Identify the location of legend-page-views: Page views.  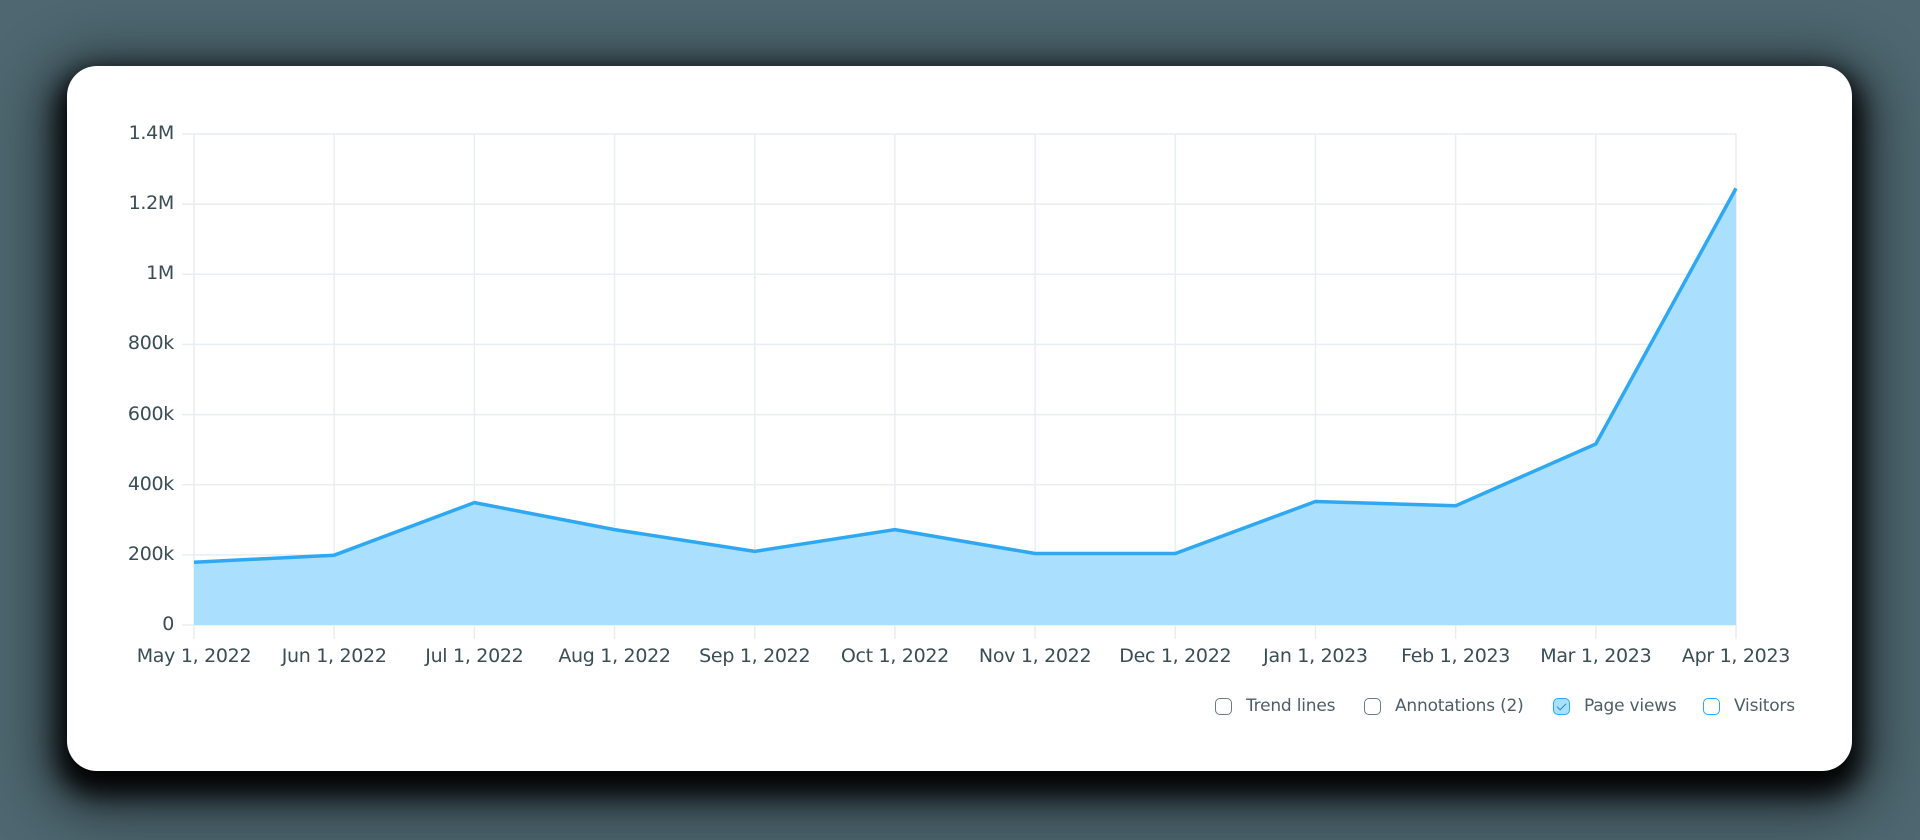
(1615, 706).